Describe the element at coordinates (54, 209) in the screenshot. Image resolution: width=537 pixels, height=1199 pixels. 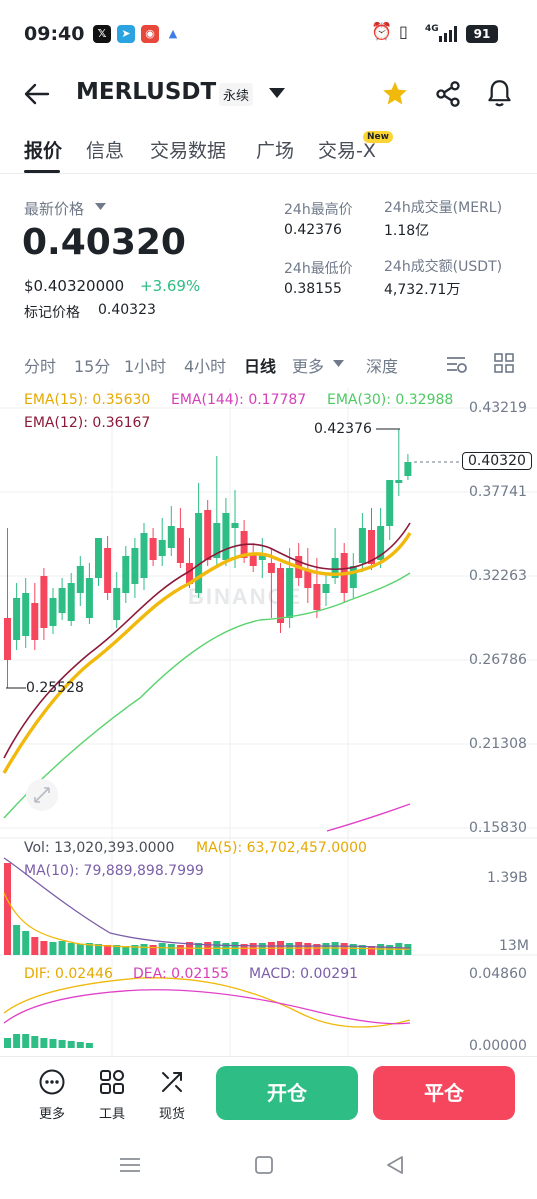
I see `latest-price-label: 最新价格` at that location.